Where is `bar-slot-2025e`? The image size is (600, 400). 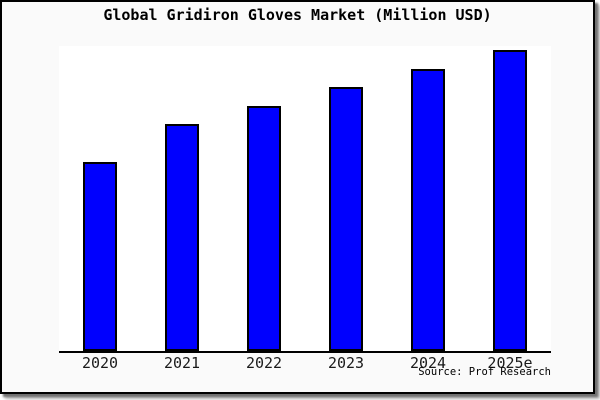 bar-slot-2025e is located at coordinates (510, 198).